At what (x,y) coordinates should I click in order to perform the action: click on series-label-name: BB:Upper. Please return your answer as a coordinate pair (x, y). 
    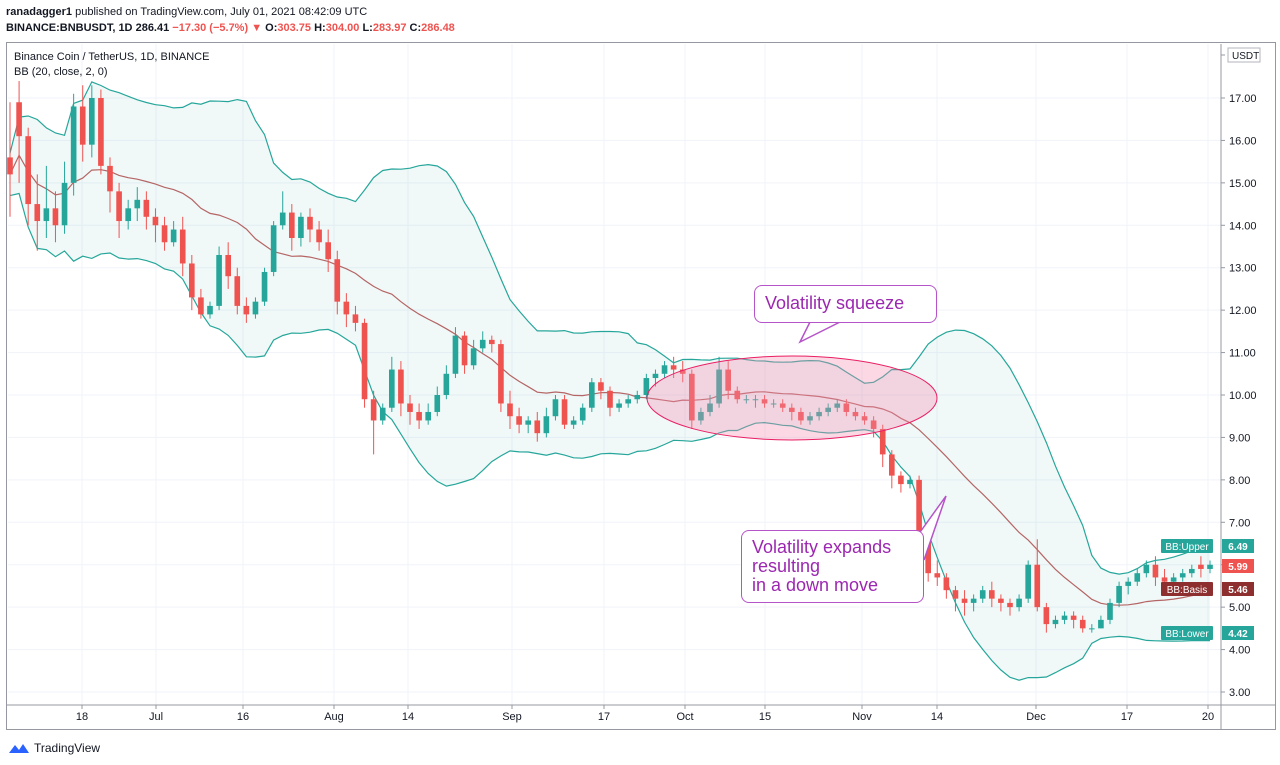
    Looking at the image, I should click on (1187, 547).